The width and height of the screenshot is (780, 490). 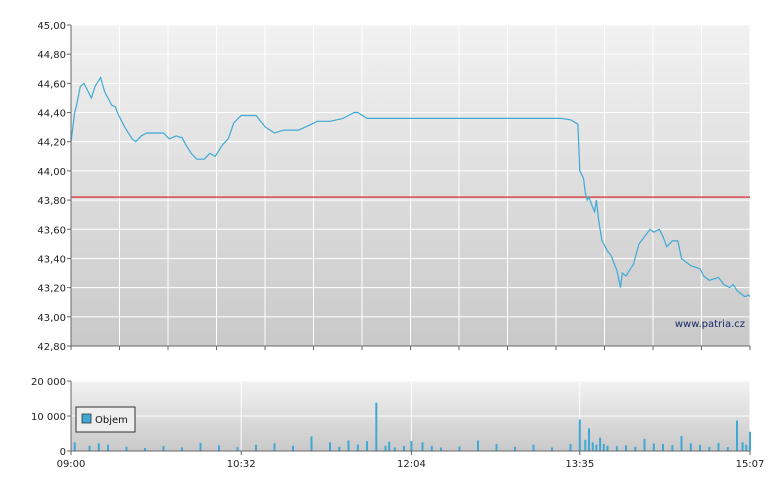 I want to click on x-tick-label: 09:00, so click(x=71, y=464).